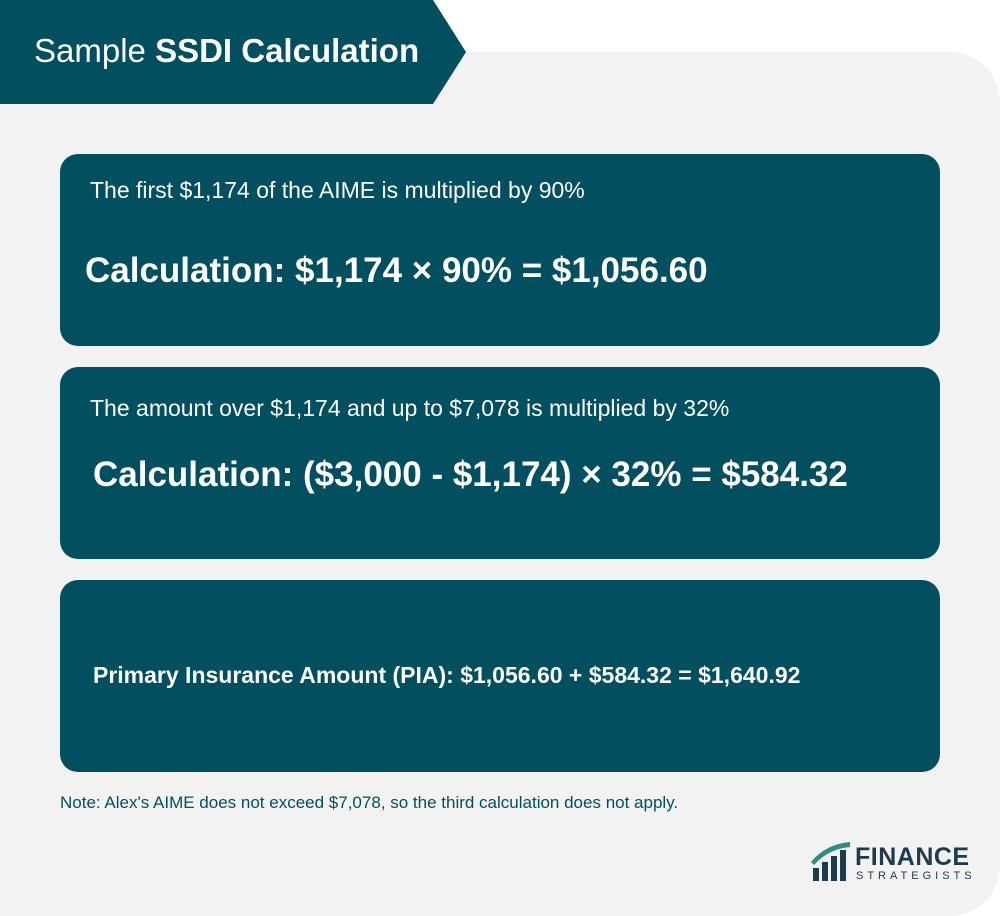  I want to click on logo-name: FINANCE, so click(912, 857).